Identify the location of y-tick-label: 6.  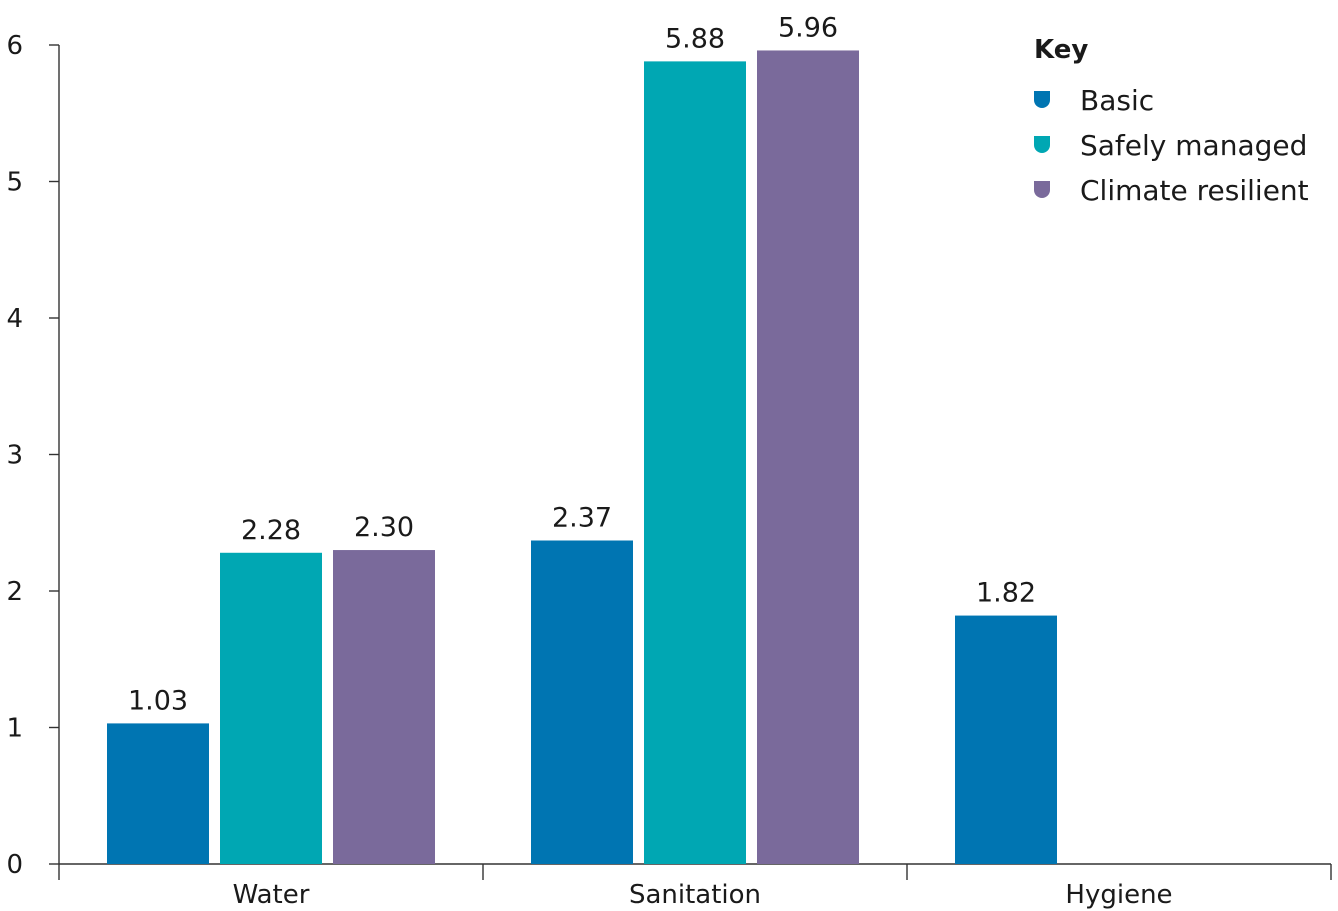
(14, 46).